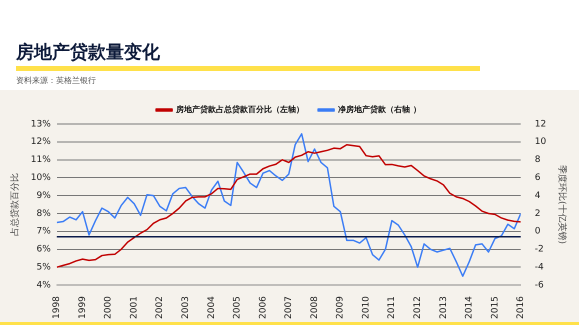 The width and height of the screenshot is (579, 325). Describe the element at coordinates (417, 307) in the screenshot. I see `x-tick-label: 2012` at that location.